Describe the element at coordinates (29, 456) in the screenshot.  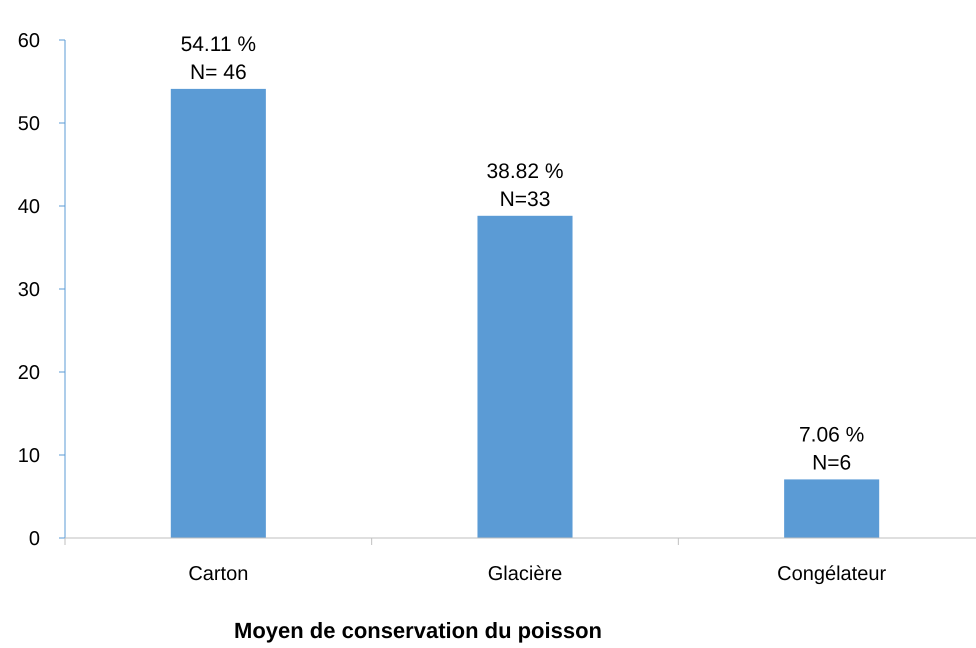
I see `y-tick-label: 10` at that location.